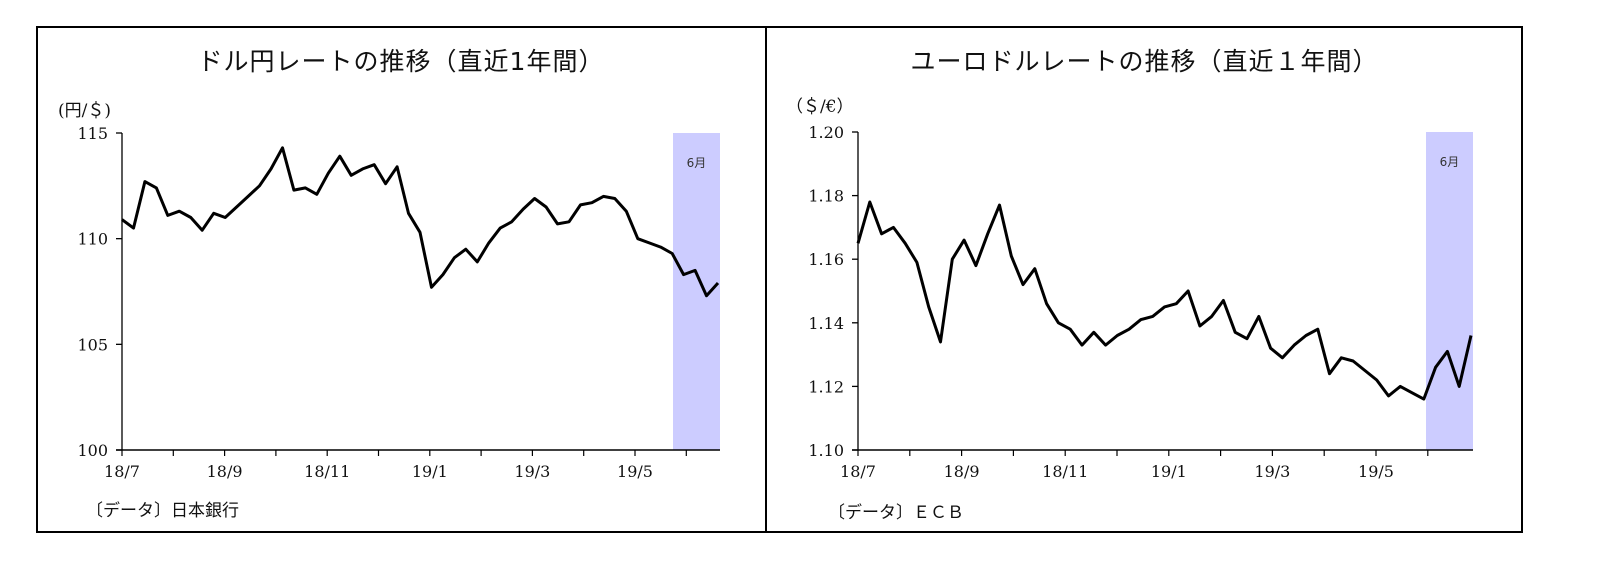  I want to click on data-source: 〔データ〕日本銀行, so click(162, 511).